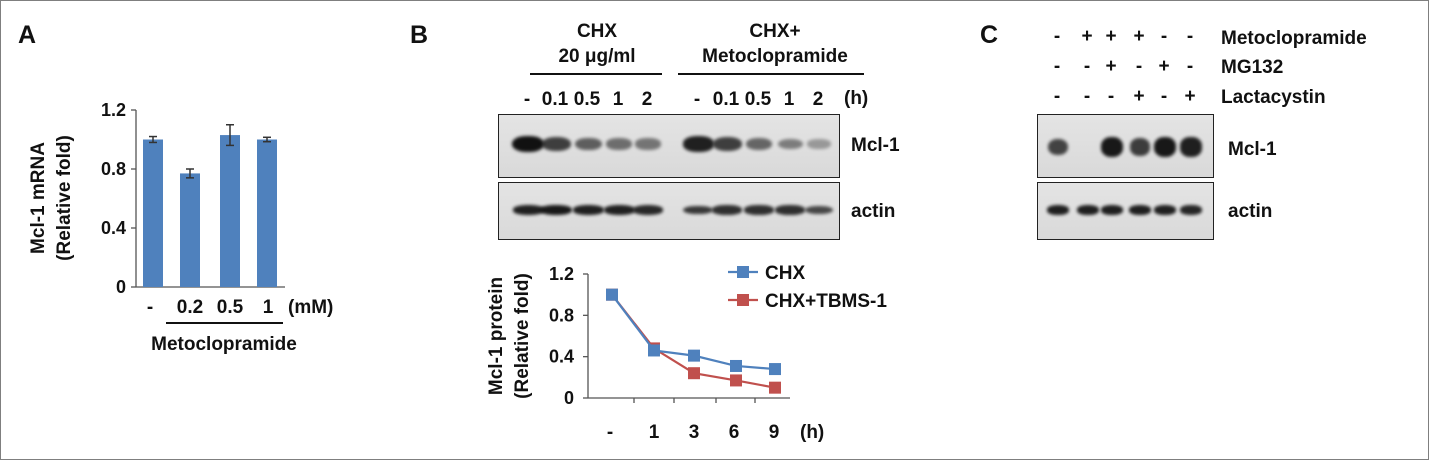 The image size is (1429, 460). I want to click on a-unit-label: (mM), so click(310, 307).